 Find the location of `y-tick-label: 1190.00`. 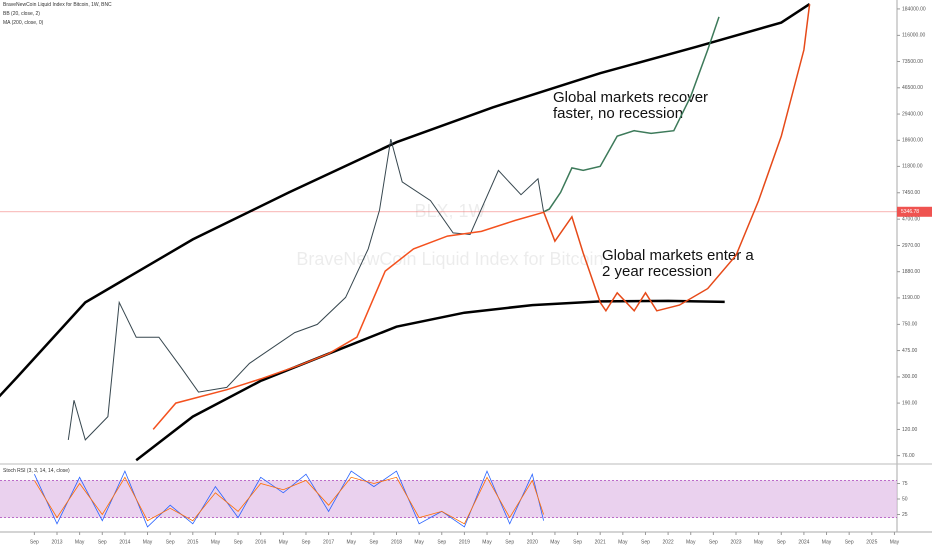

y-tick-label: 1190.00 is located at coordinates (911, 298).